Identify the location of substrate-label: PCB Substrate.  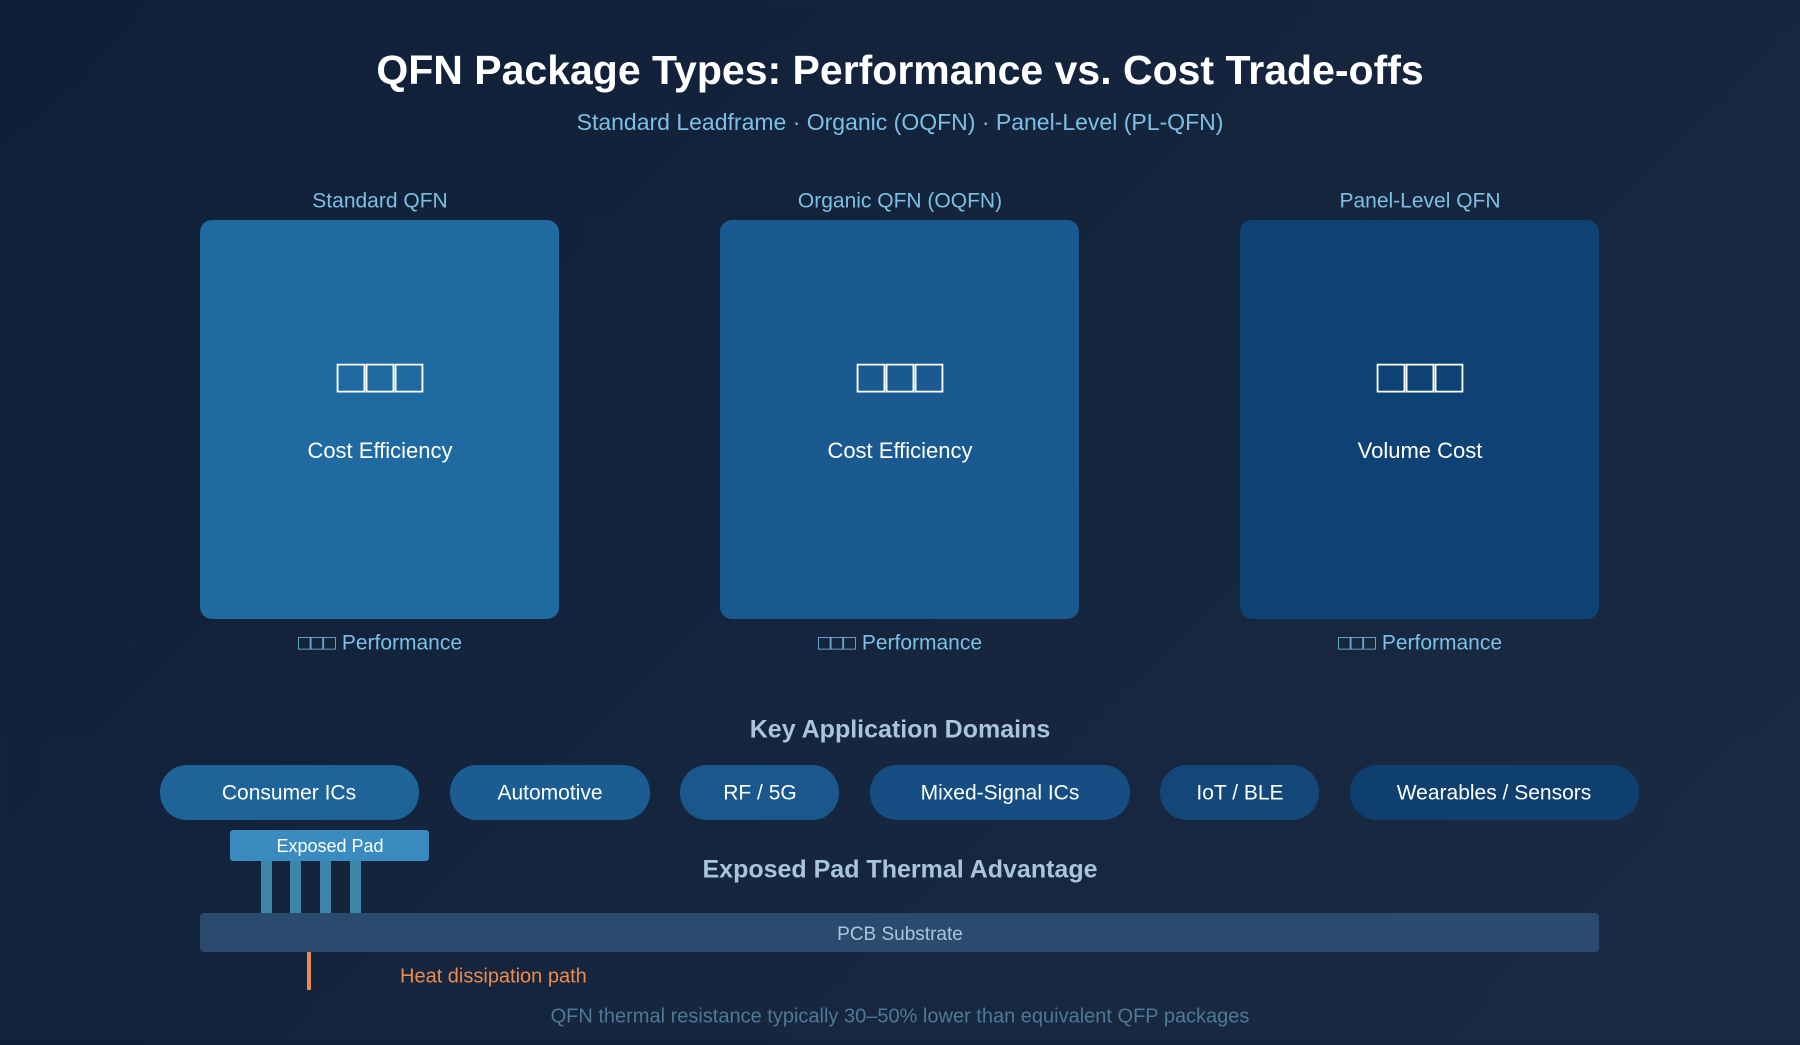
(900, 934).